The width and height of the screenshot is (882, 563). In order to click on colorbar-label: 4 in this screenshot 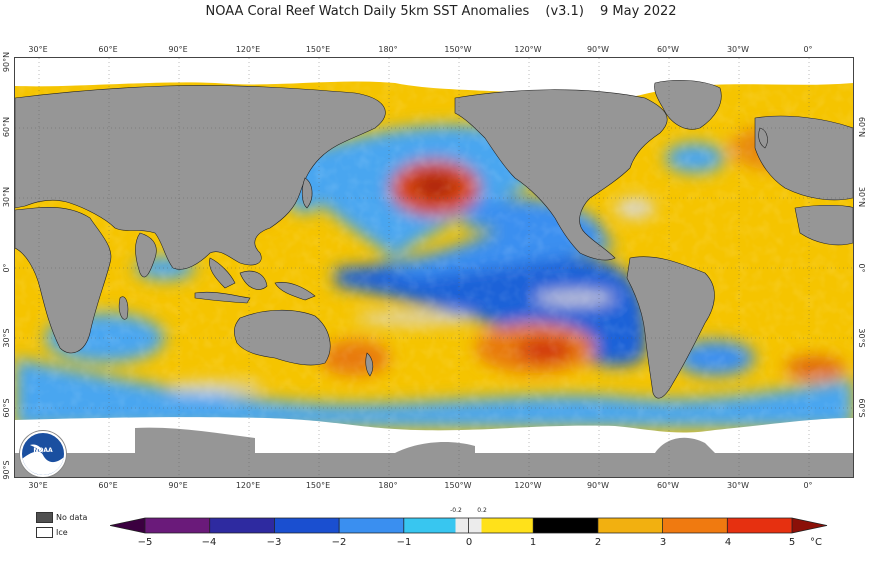, I will do `click(728, 542)`.